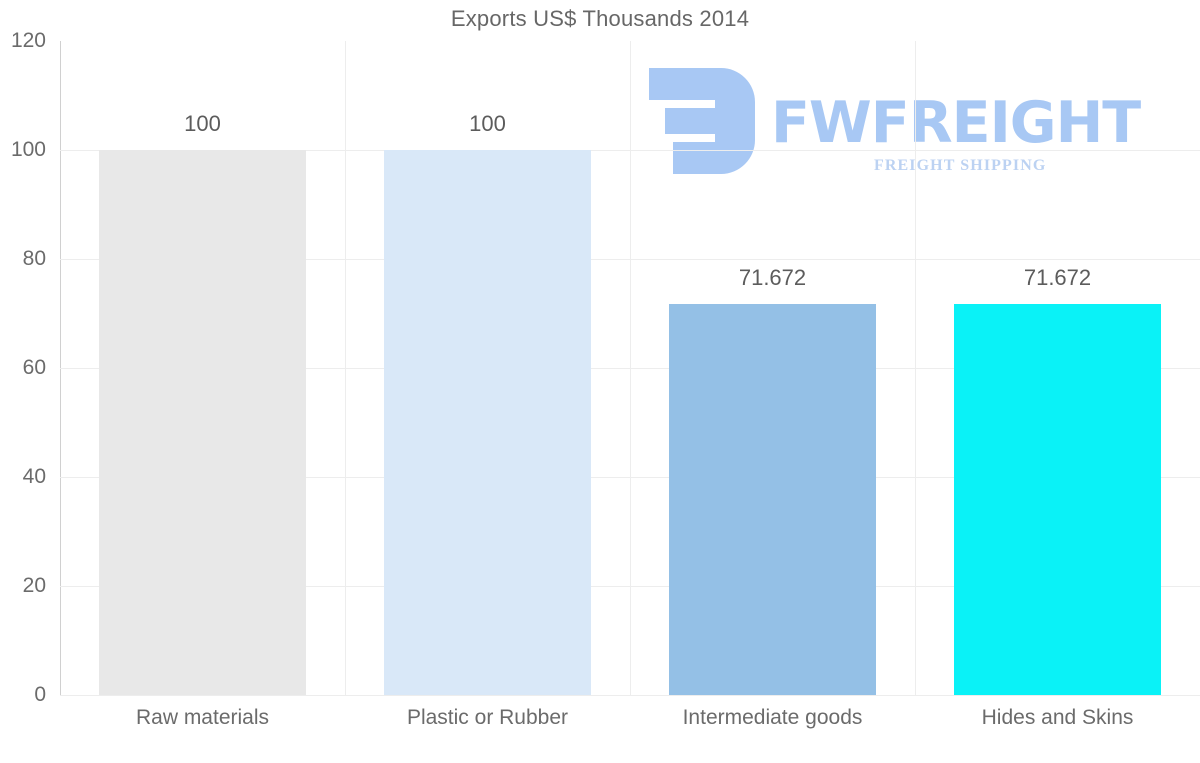 This screenshot has height=763, width=1200. Describe the element at coordinates (34, 258) in the screenshot. I see `y-axis-tick-label: 80` at that location.